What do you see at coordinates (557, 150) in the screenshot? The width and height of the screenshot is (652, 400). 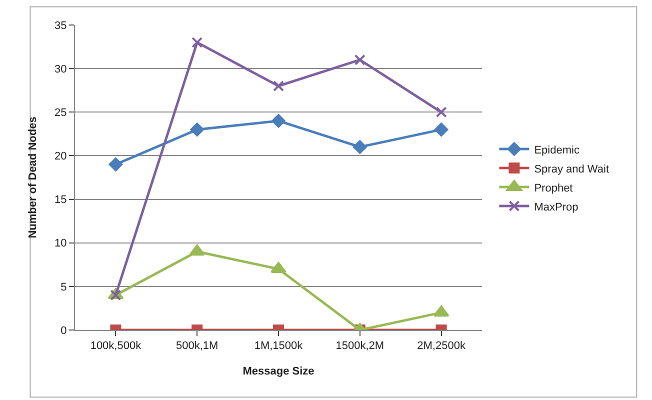 I see `legend-label: Epidemic` at bounding box center [557, 150].